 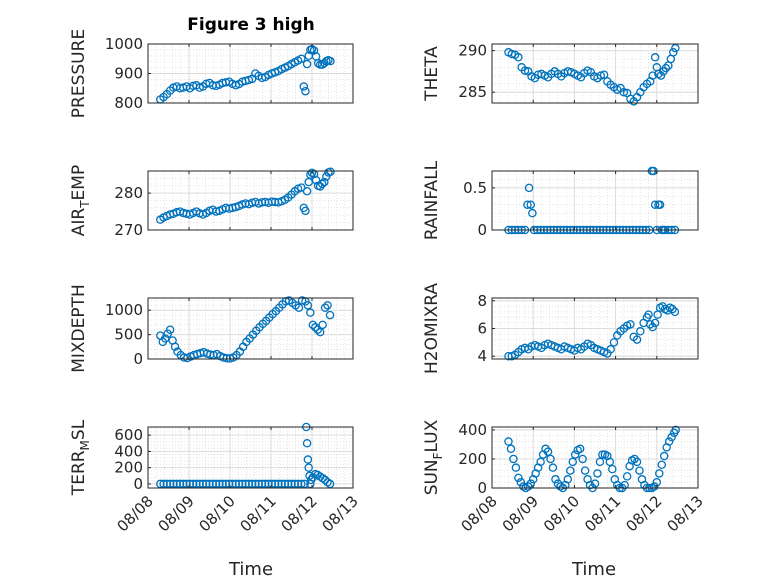 What do you see at coordinates (472, 459) in the screenshot?
I see `y-tick-label: 200` at bounding box center [472, 459].